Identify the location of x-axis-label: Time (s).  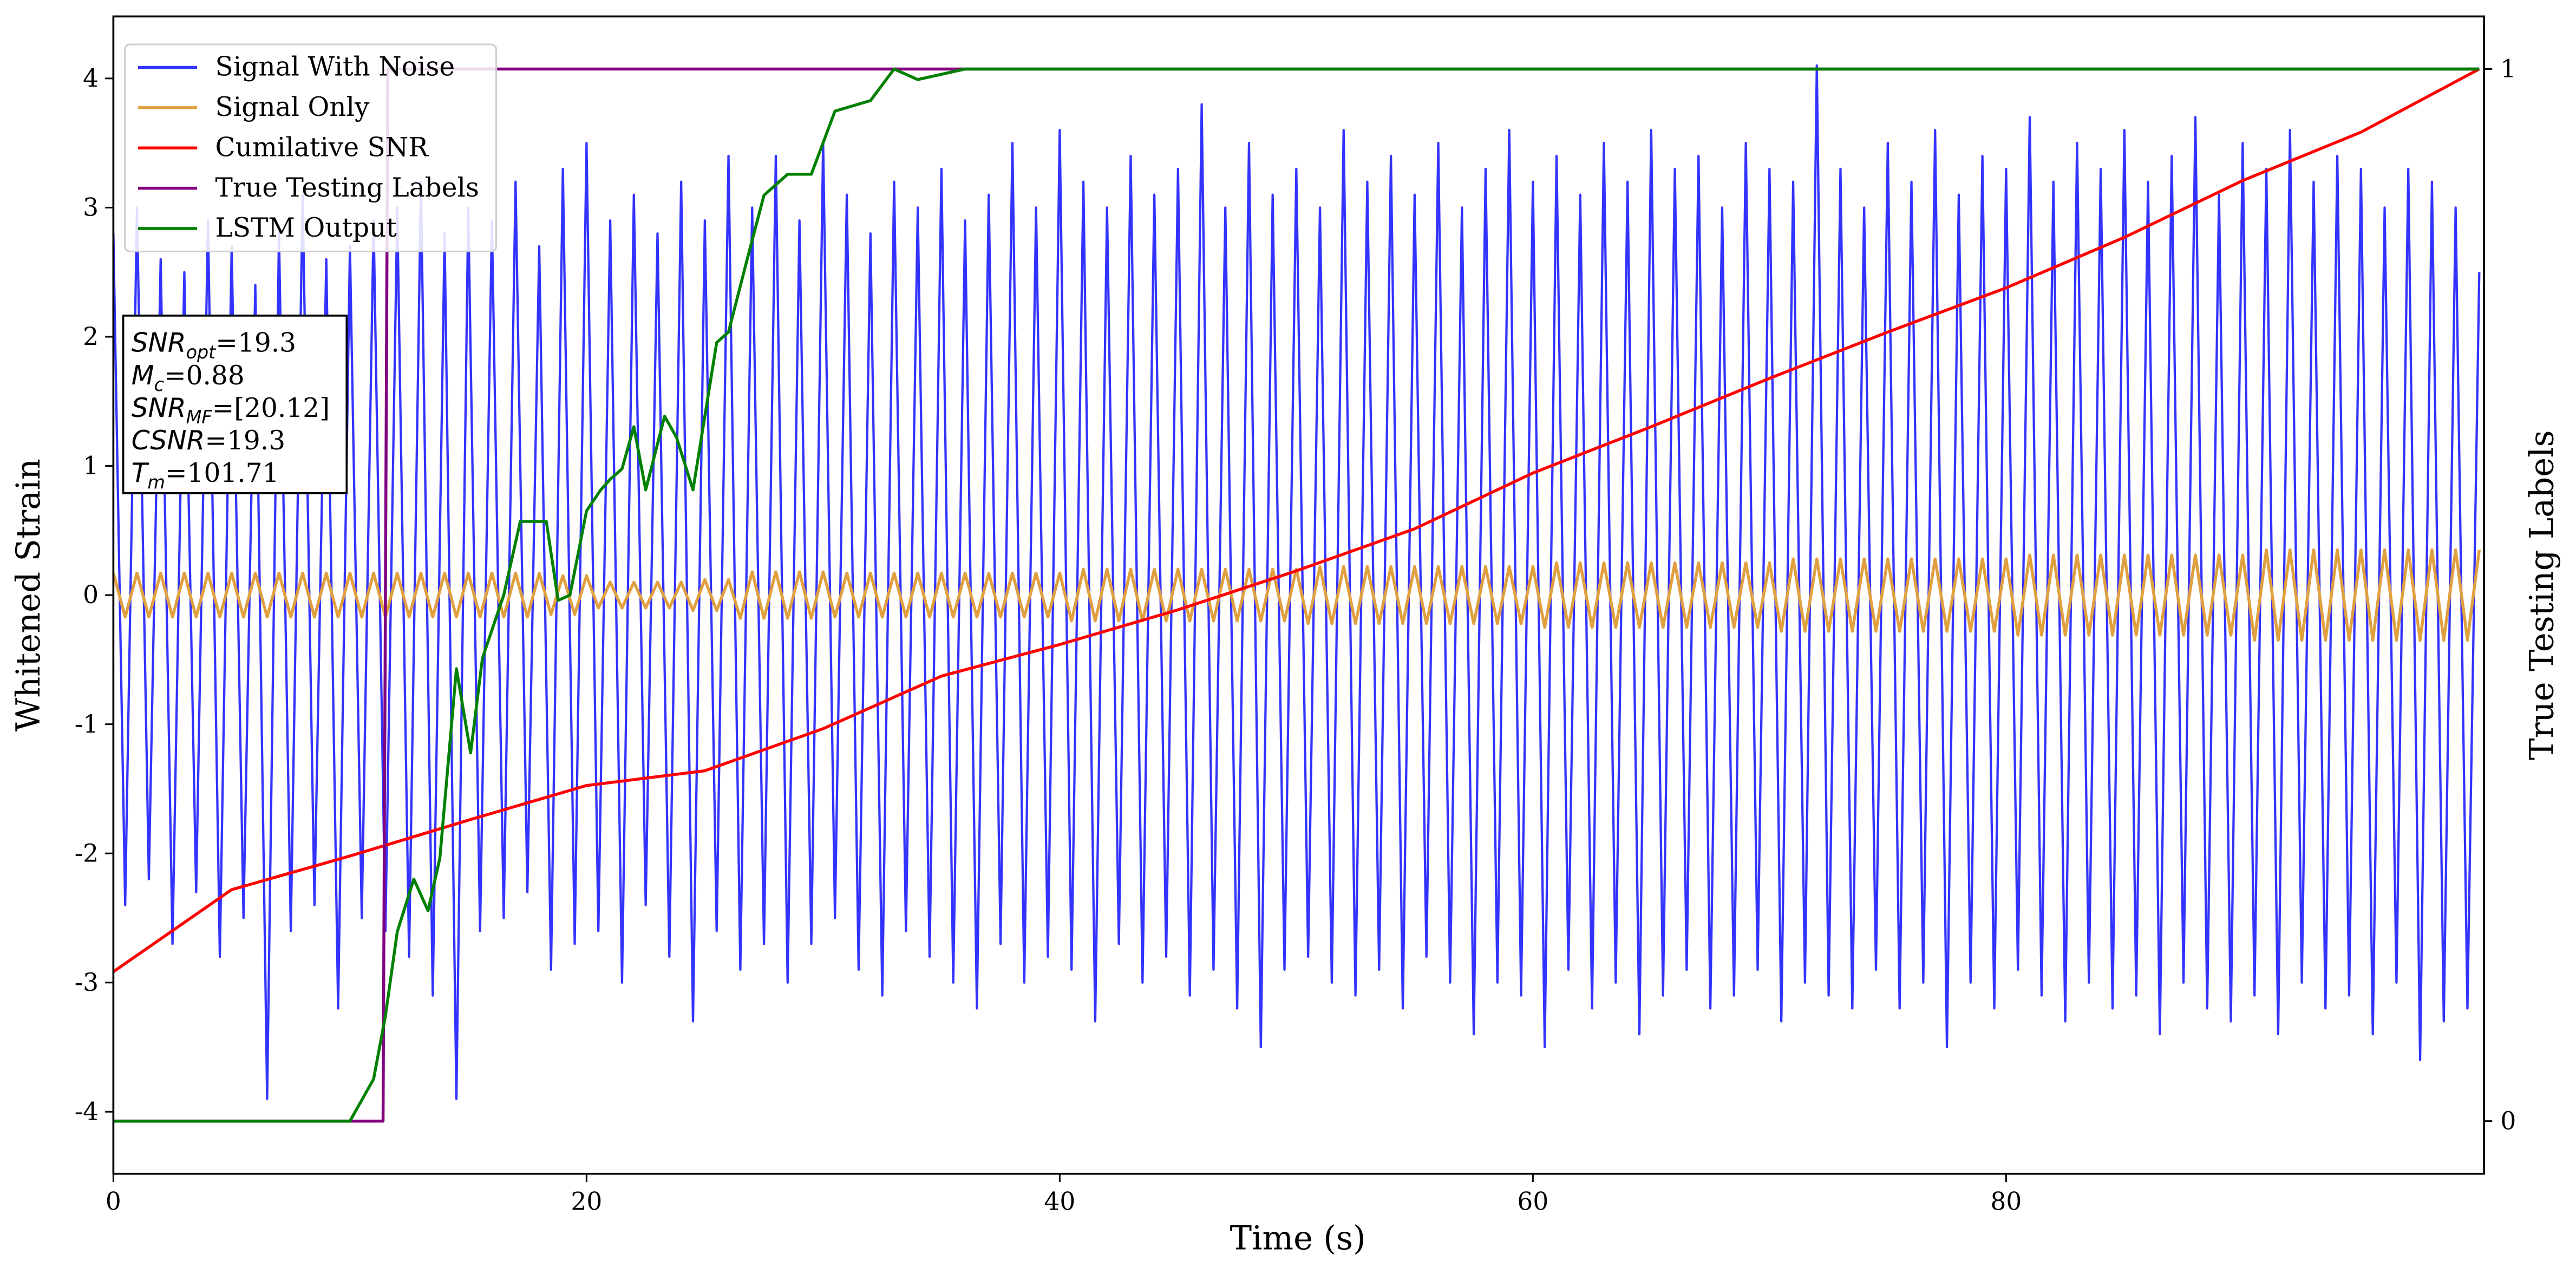
(1298, 1238).